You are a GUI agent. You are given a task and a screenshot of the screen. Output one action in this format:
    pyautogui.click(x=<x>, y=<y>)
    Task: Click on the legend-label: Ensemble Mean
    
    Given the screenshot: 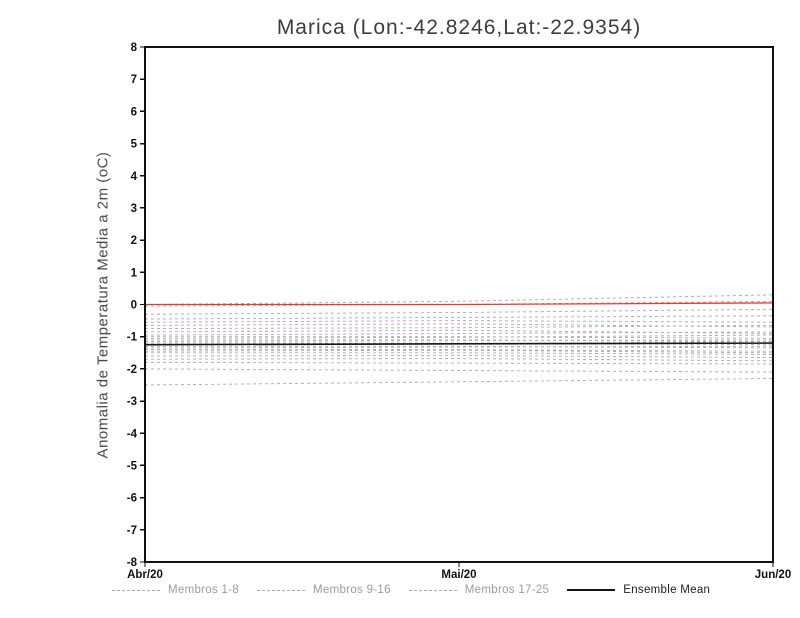 What is the action you would take?
    pyautogui.click(x=667, y=590)
    